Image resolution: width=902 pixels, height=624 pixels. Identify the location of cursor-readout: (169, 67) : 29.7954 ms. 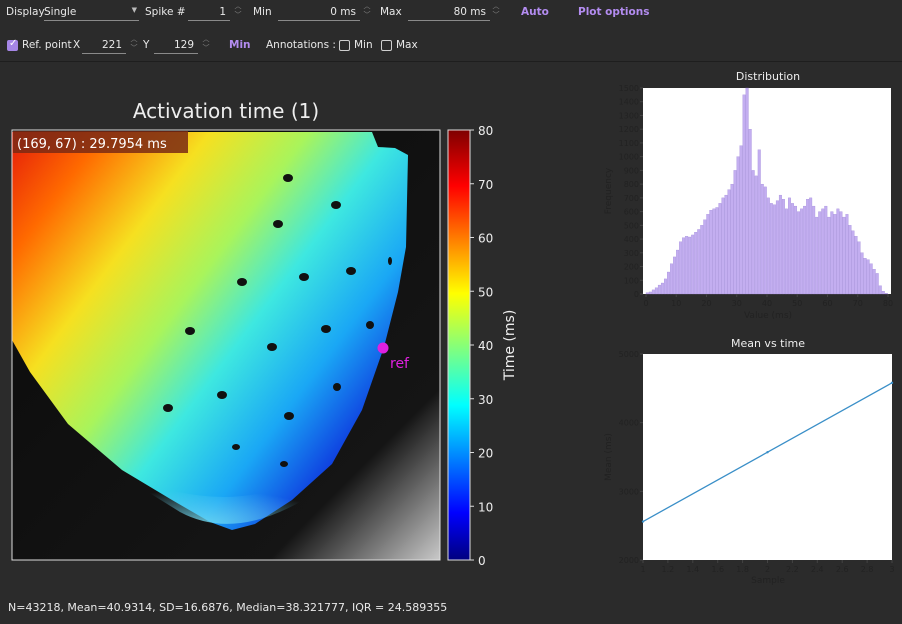
(92, 144).